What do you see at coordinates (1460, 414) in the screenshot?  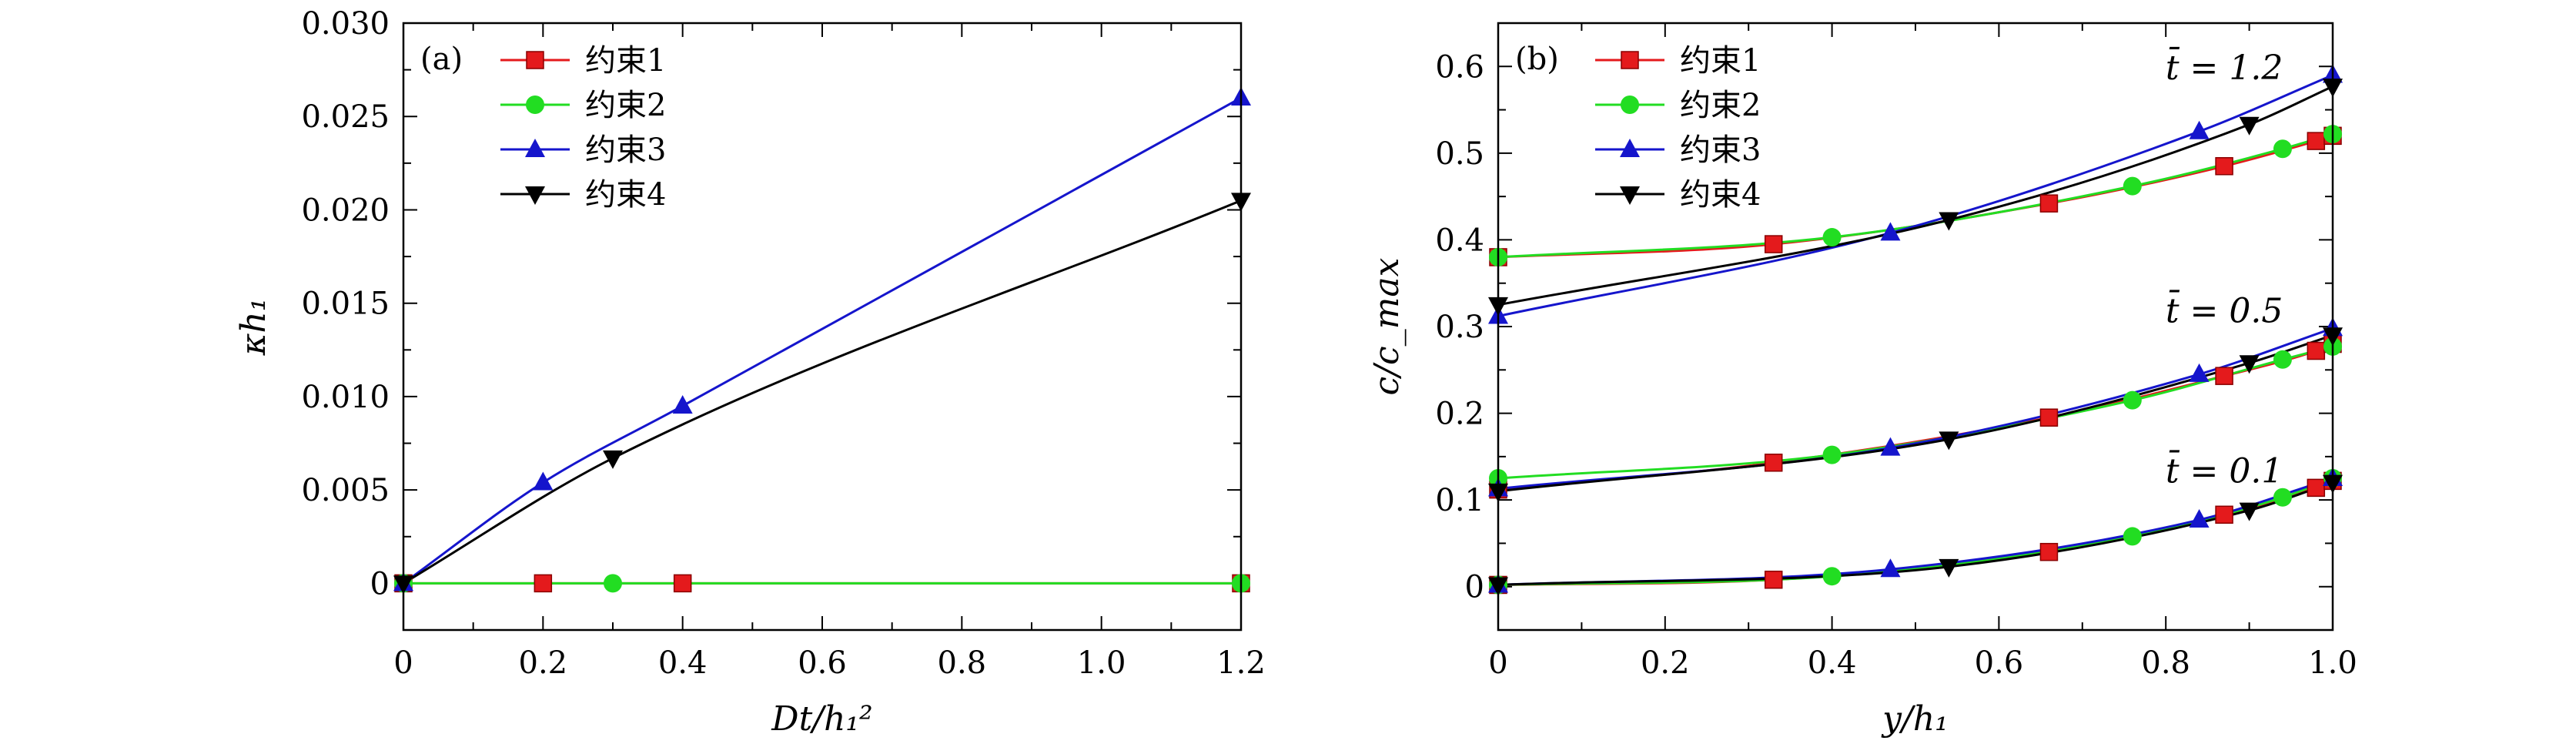 I see `y-tick-label: 0.2` at bounding box center [1460, 414].